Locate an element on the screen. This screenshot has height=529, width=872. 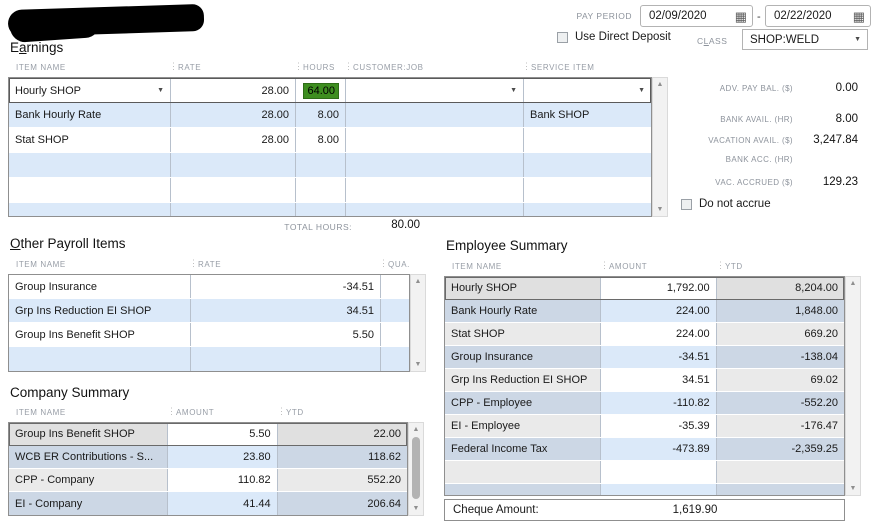
earnings-item-cell: Stat SHOP is located at coordinates (90, 140).